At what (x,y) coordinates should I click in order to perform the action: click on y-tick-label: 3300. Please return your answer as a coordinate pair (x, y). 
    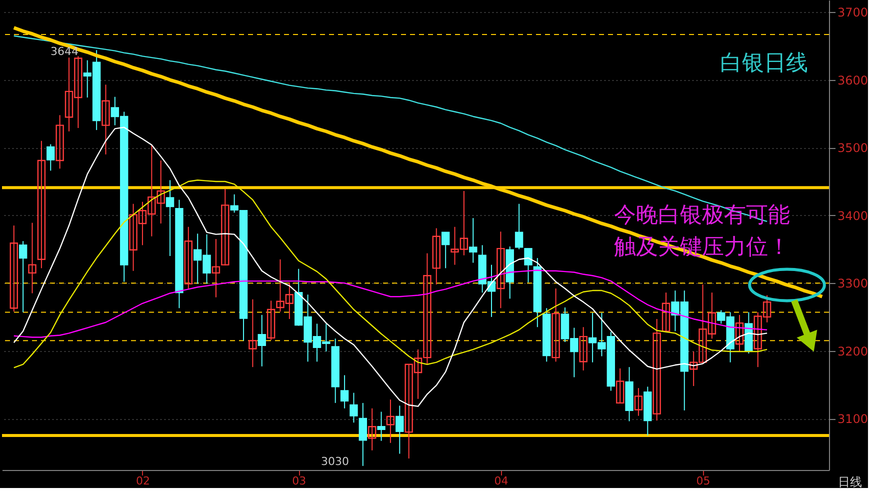
    Looking at the image, I should click on (853, 283).